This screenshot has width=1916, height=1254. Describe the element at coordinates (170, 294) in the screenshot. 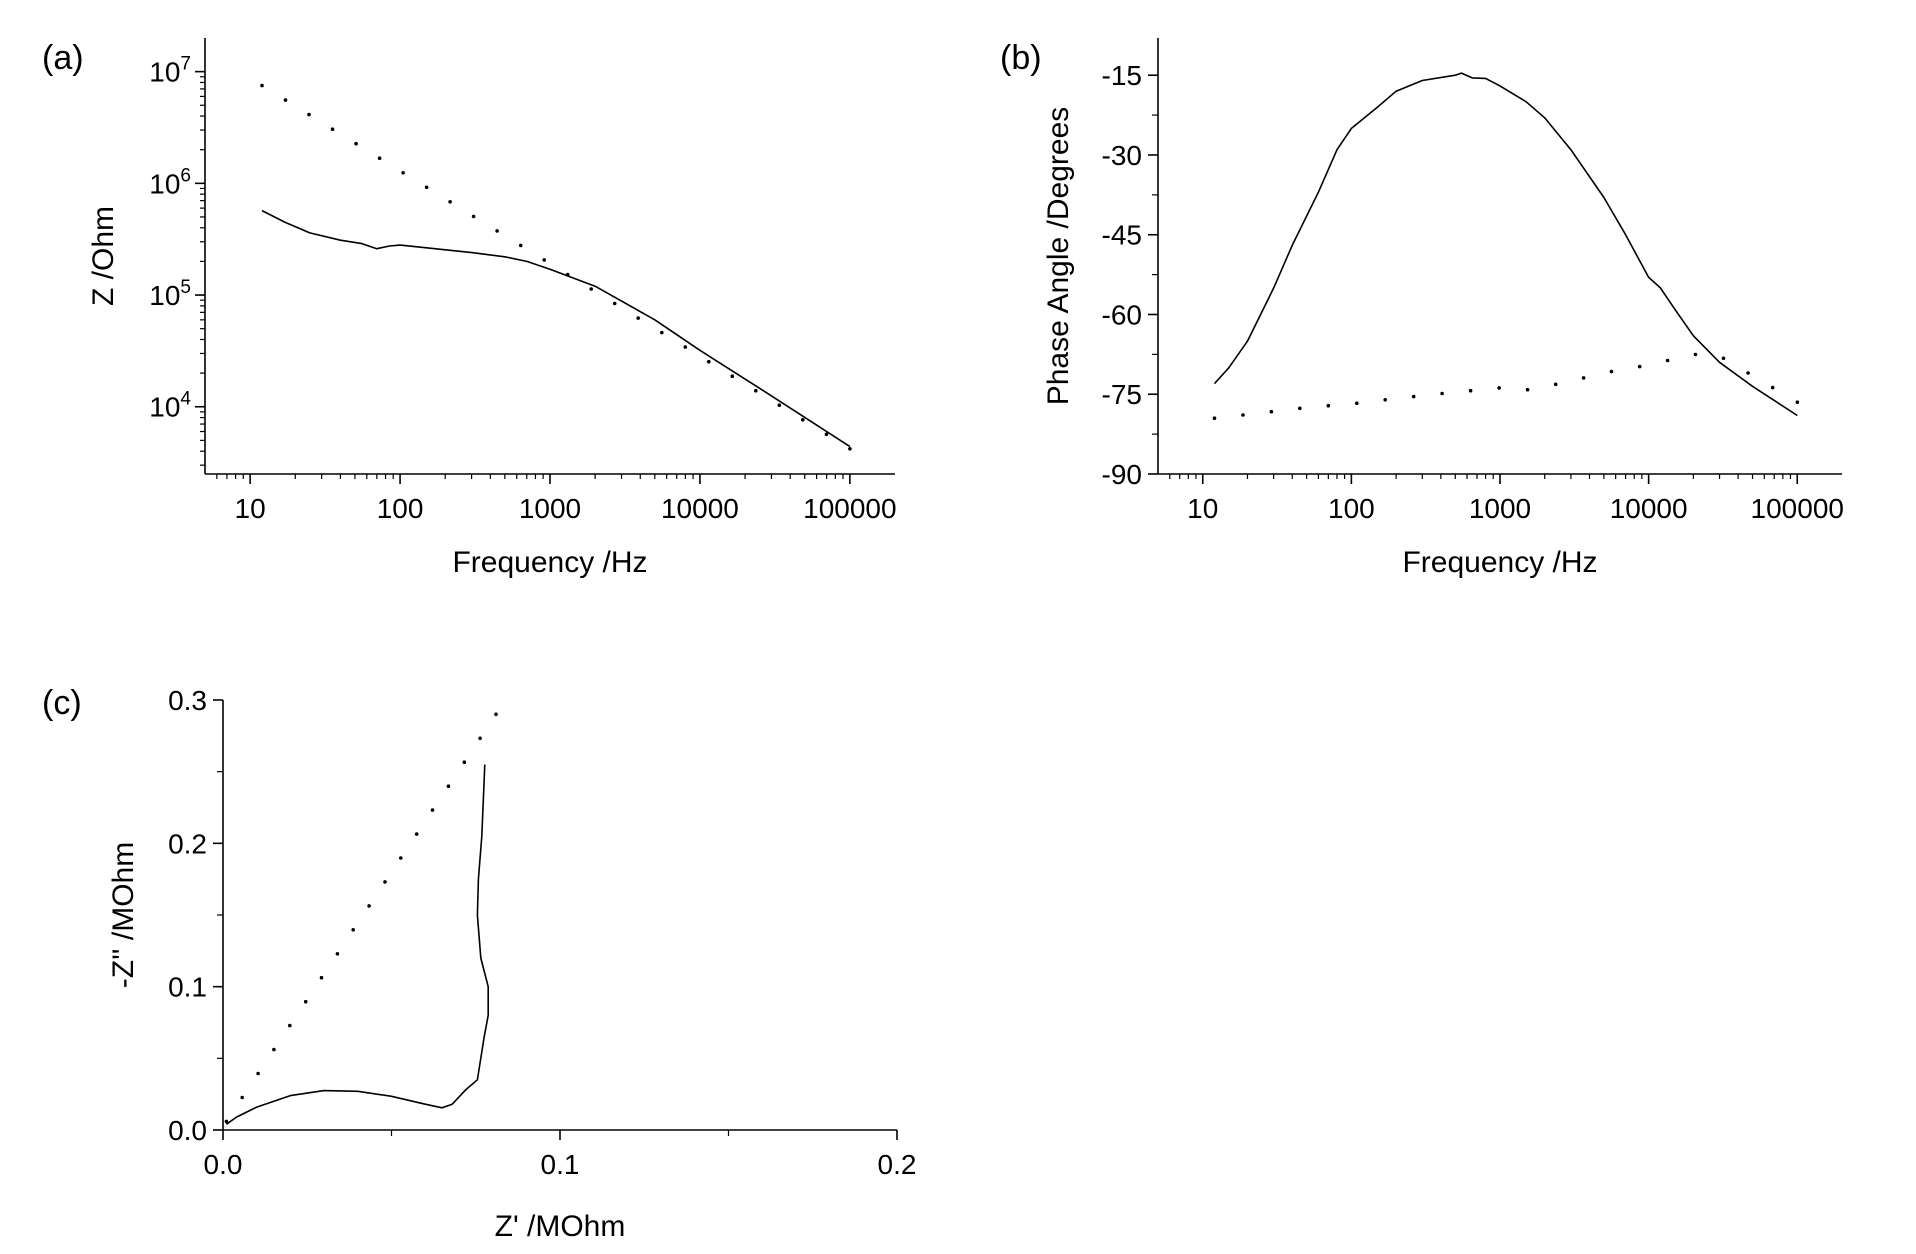

I see `y-tick-label: 10⁵` at that location.